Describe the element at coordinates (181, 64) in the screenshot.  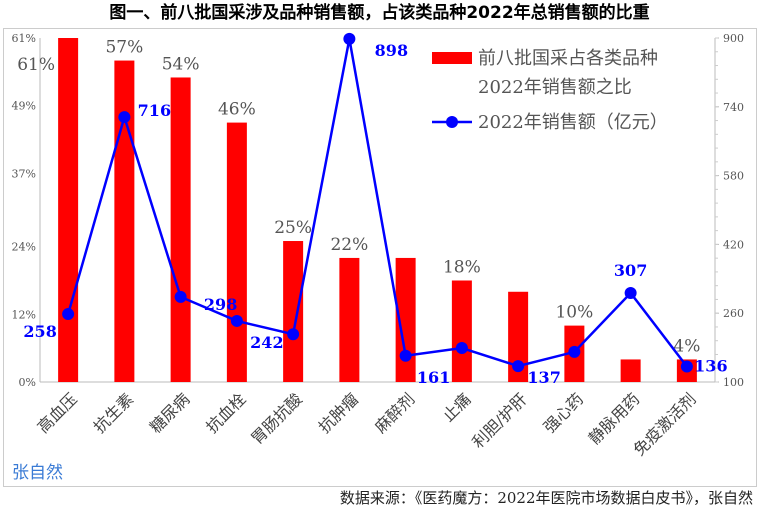
I see `bar-data-label: 54%` at that location.